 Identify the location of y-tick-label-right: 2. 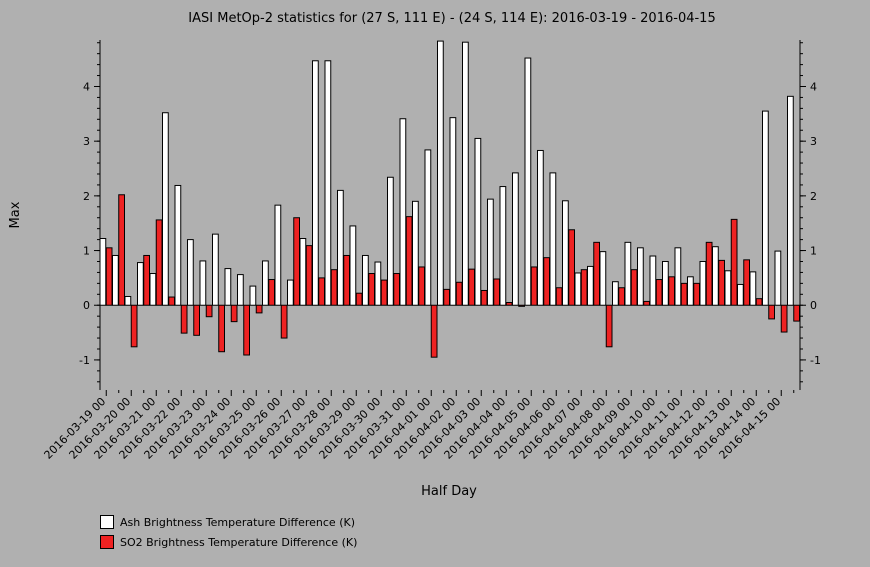
(813, 196).